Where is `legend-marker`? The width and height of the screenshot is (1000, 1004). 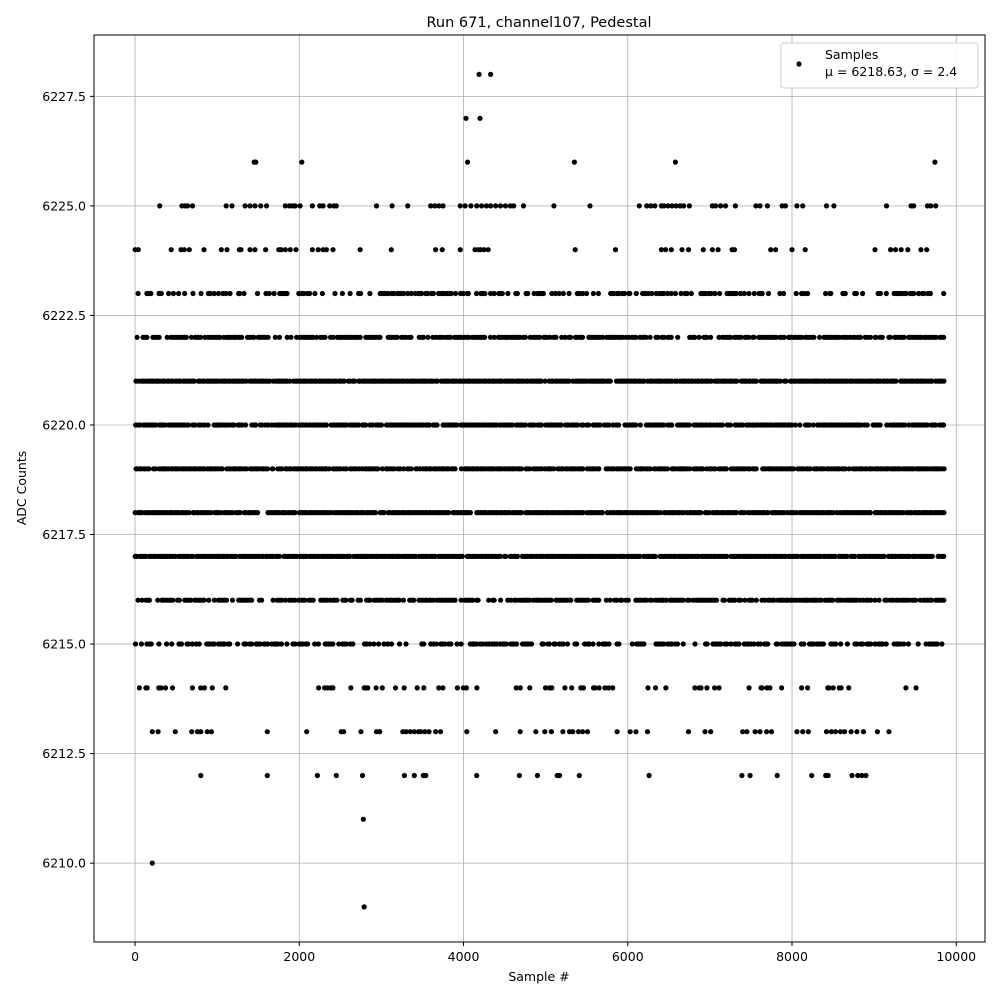 legend-marker is located at coordinates (799, 64).